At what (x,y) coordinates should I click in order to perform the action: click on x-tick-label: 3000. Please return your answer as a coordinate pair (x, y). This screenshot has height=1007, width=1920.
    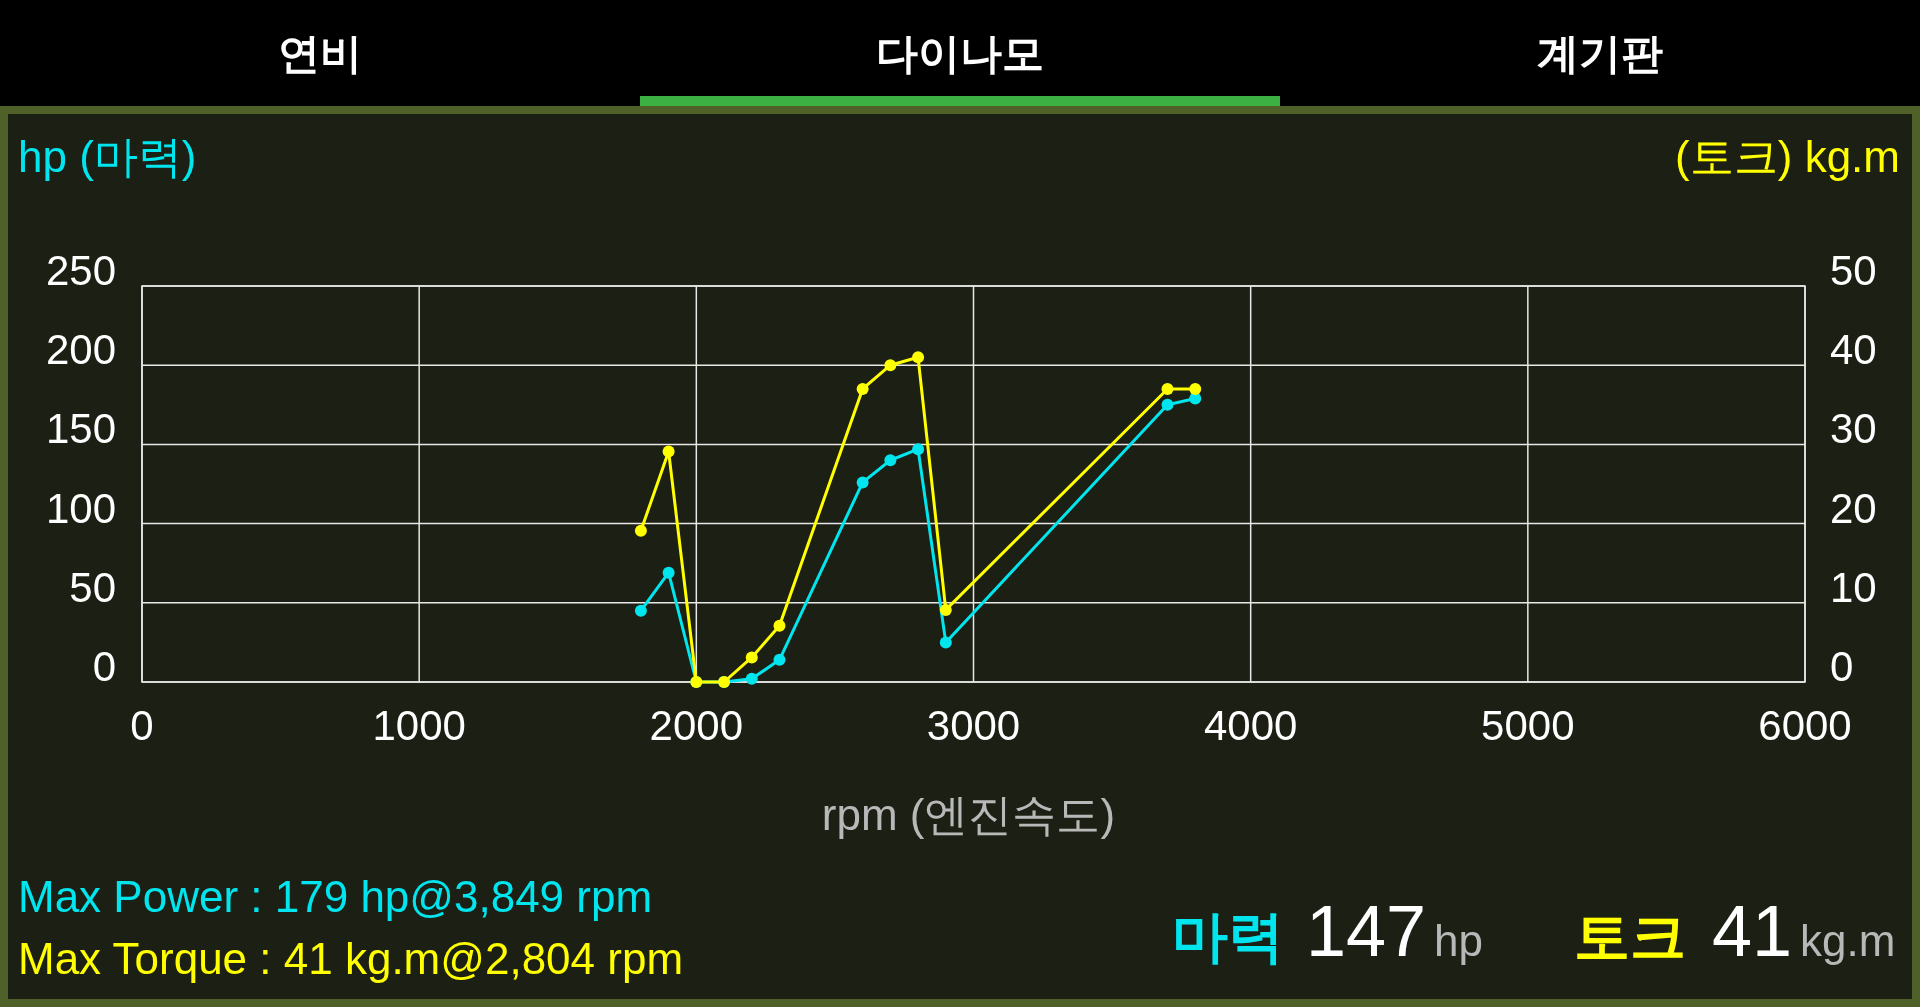
    Looking at the image, I should click on (973, 725).